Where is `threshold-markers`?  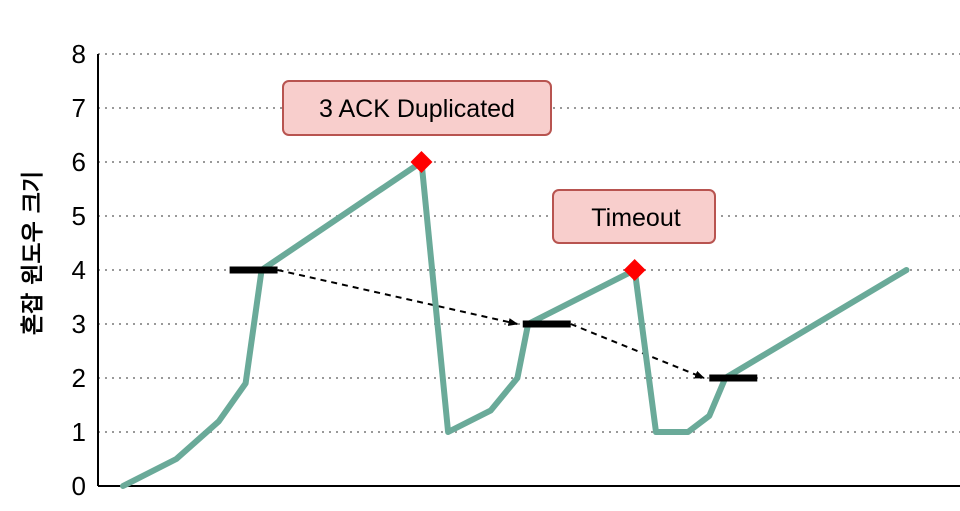 threshold-markers is located at coordinates (493, 324).